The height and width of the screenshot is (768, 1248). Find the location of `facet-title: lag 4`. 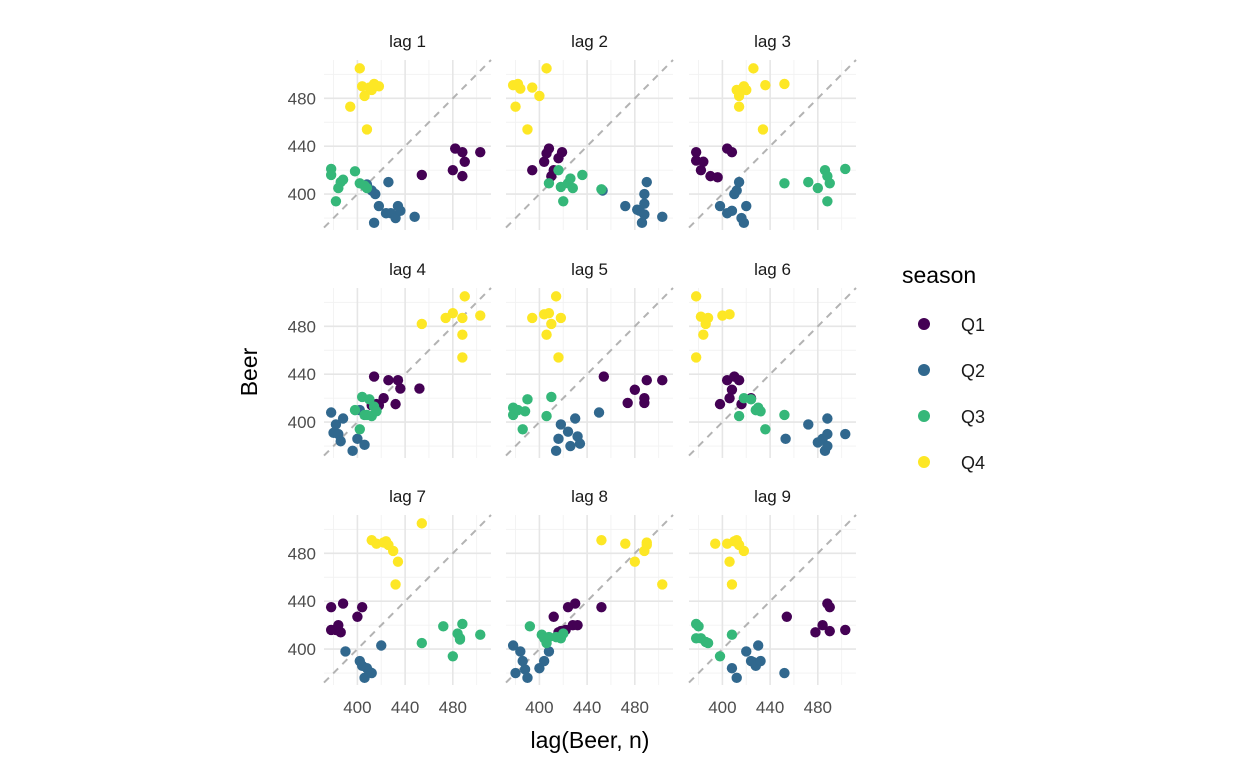

facet-title: lag 4 is located at coordinates (407, 269).